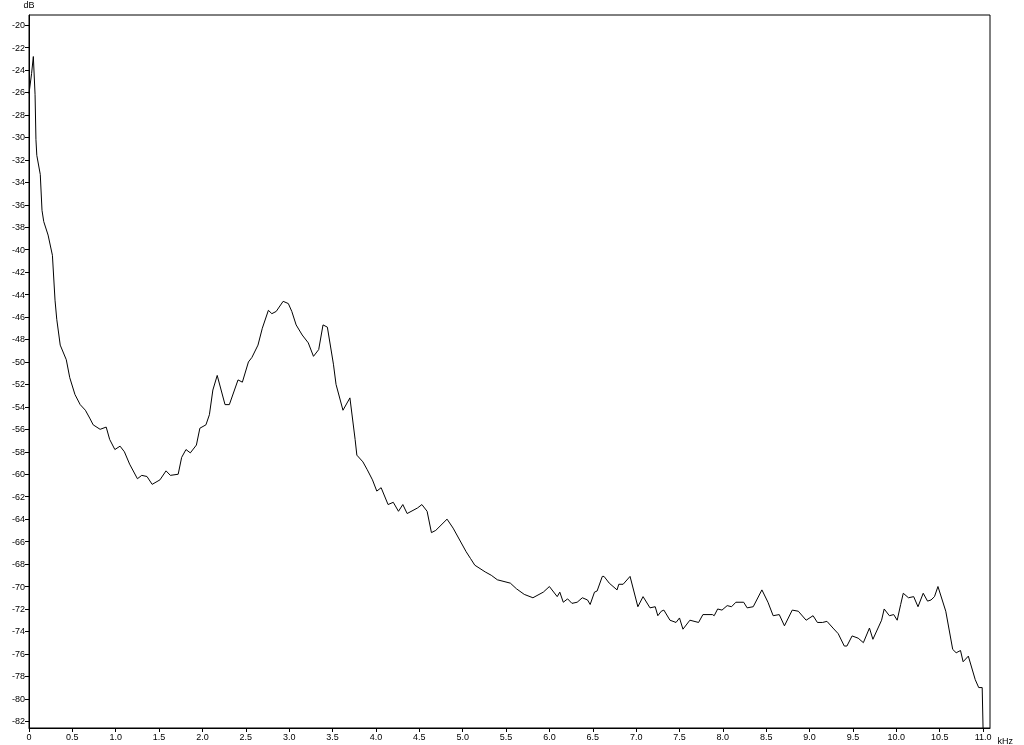 This screenshot has width=1024, height=745. Describe the element at coordinates (18, 564) in the screenshot. I see `y-tick-label: -68` at that location.